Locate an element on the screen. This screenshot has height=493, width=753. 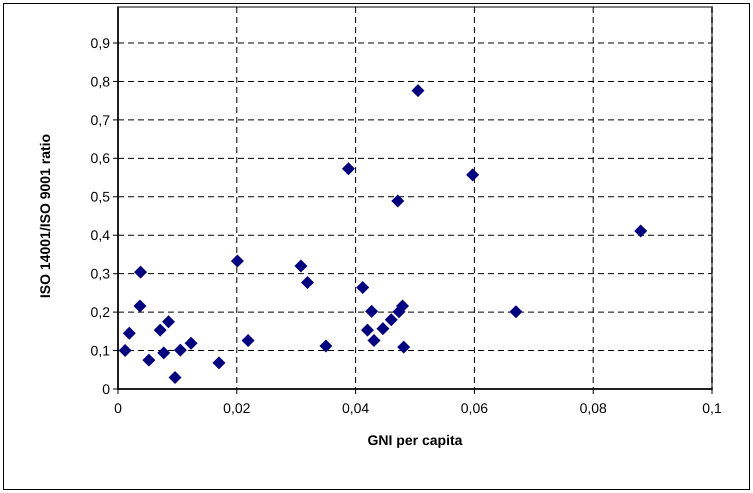
x-tick-label: 0,02 is located at coordinates (237, 408).